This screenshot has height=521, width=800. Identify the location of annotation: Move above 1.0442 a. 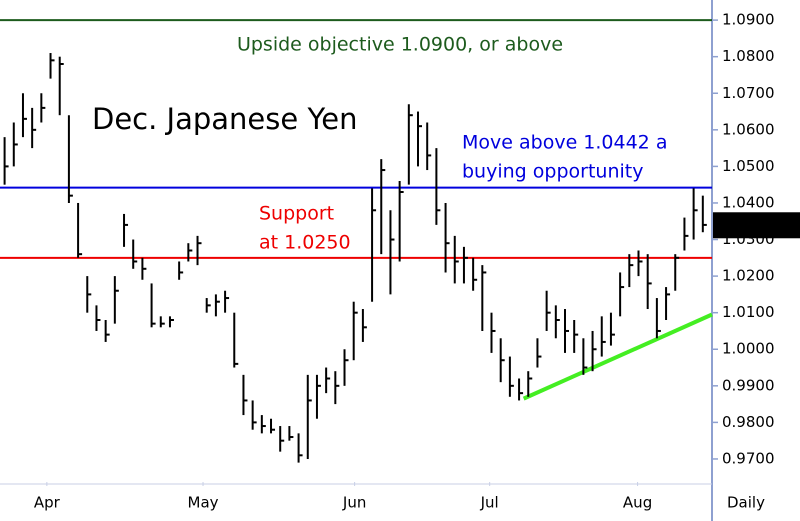
(564, 143).